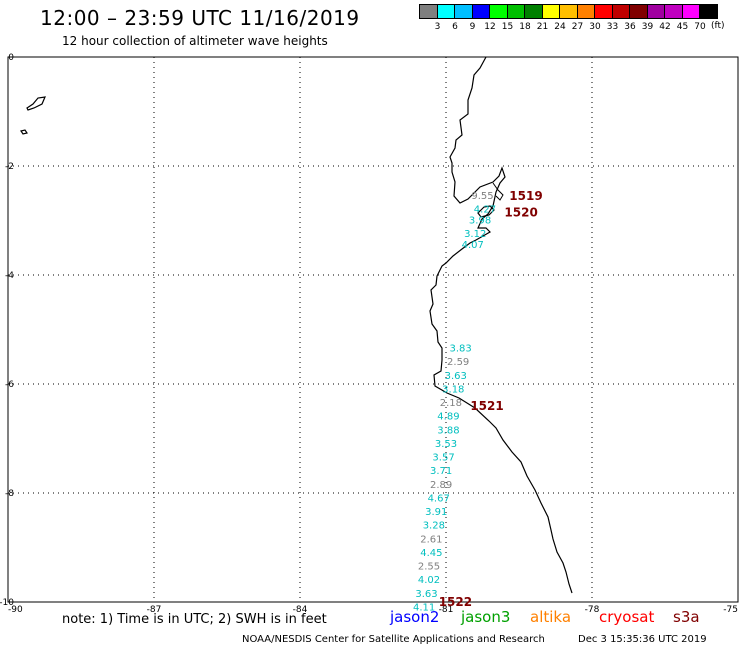 This screenshot has height=650, width=740. I want to click on wave-height-label: 3.83, so click(460, 349).